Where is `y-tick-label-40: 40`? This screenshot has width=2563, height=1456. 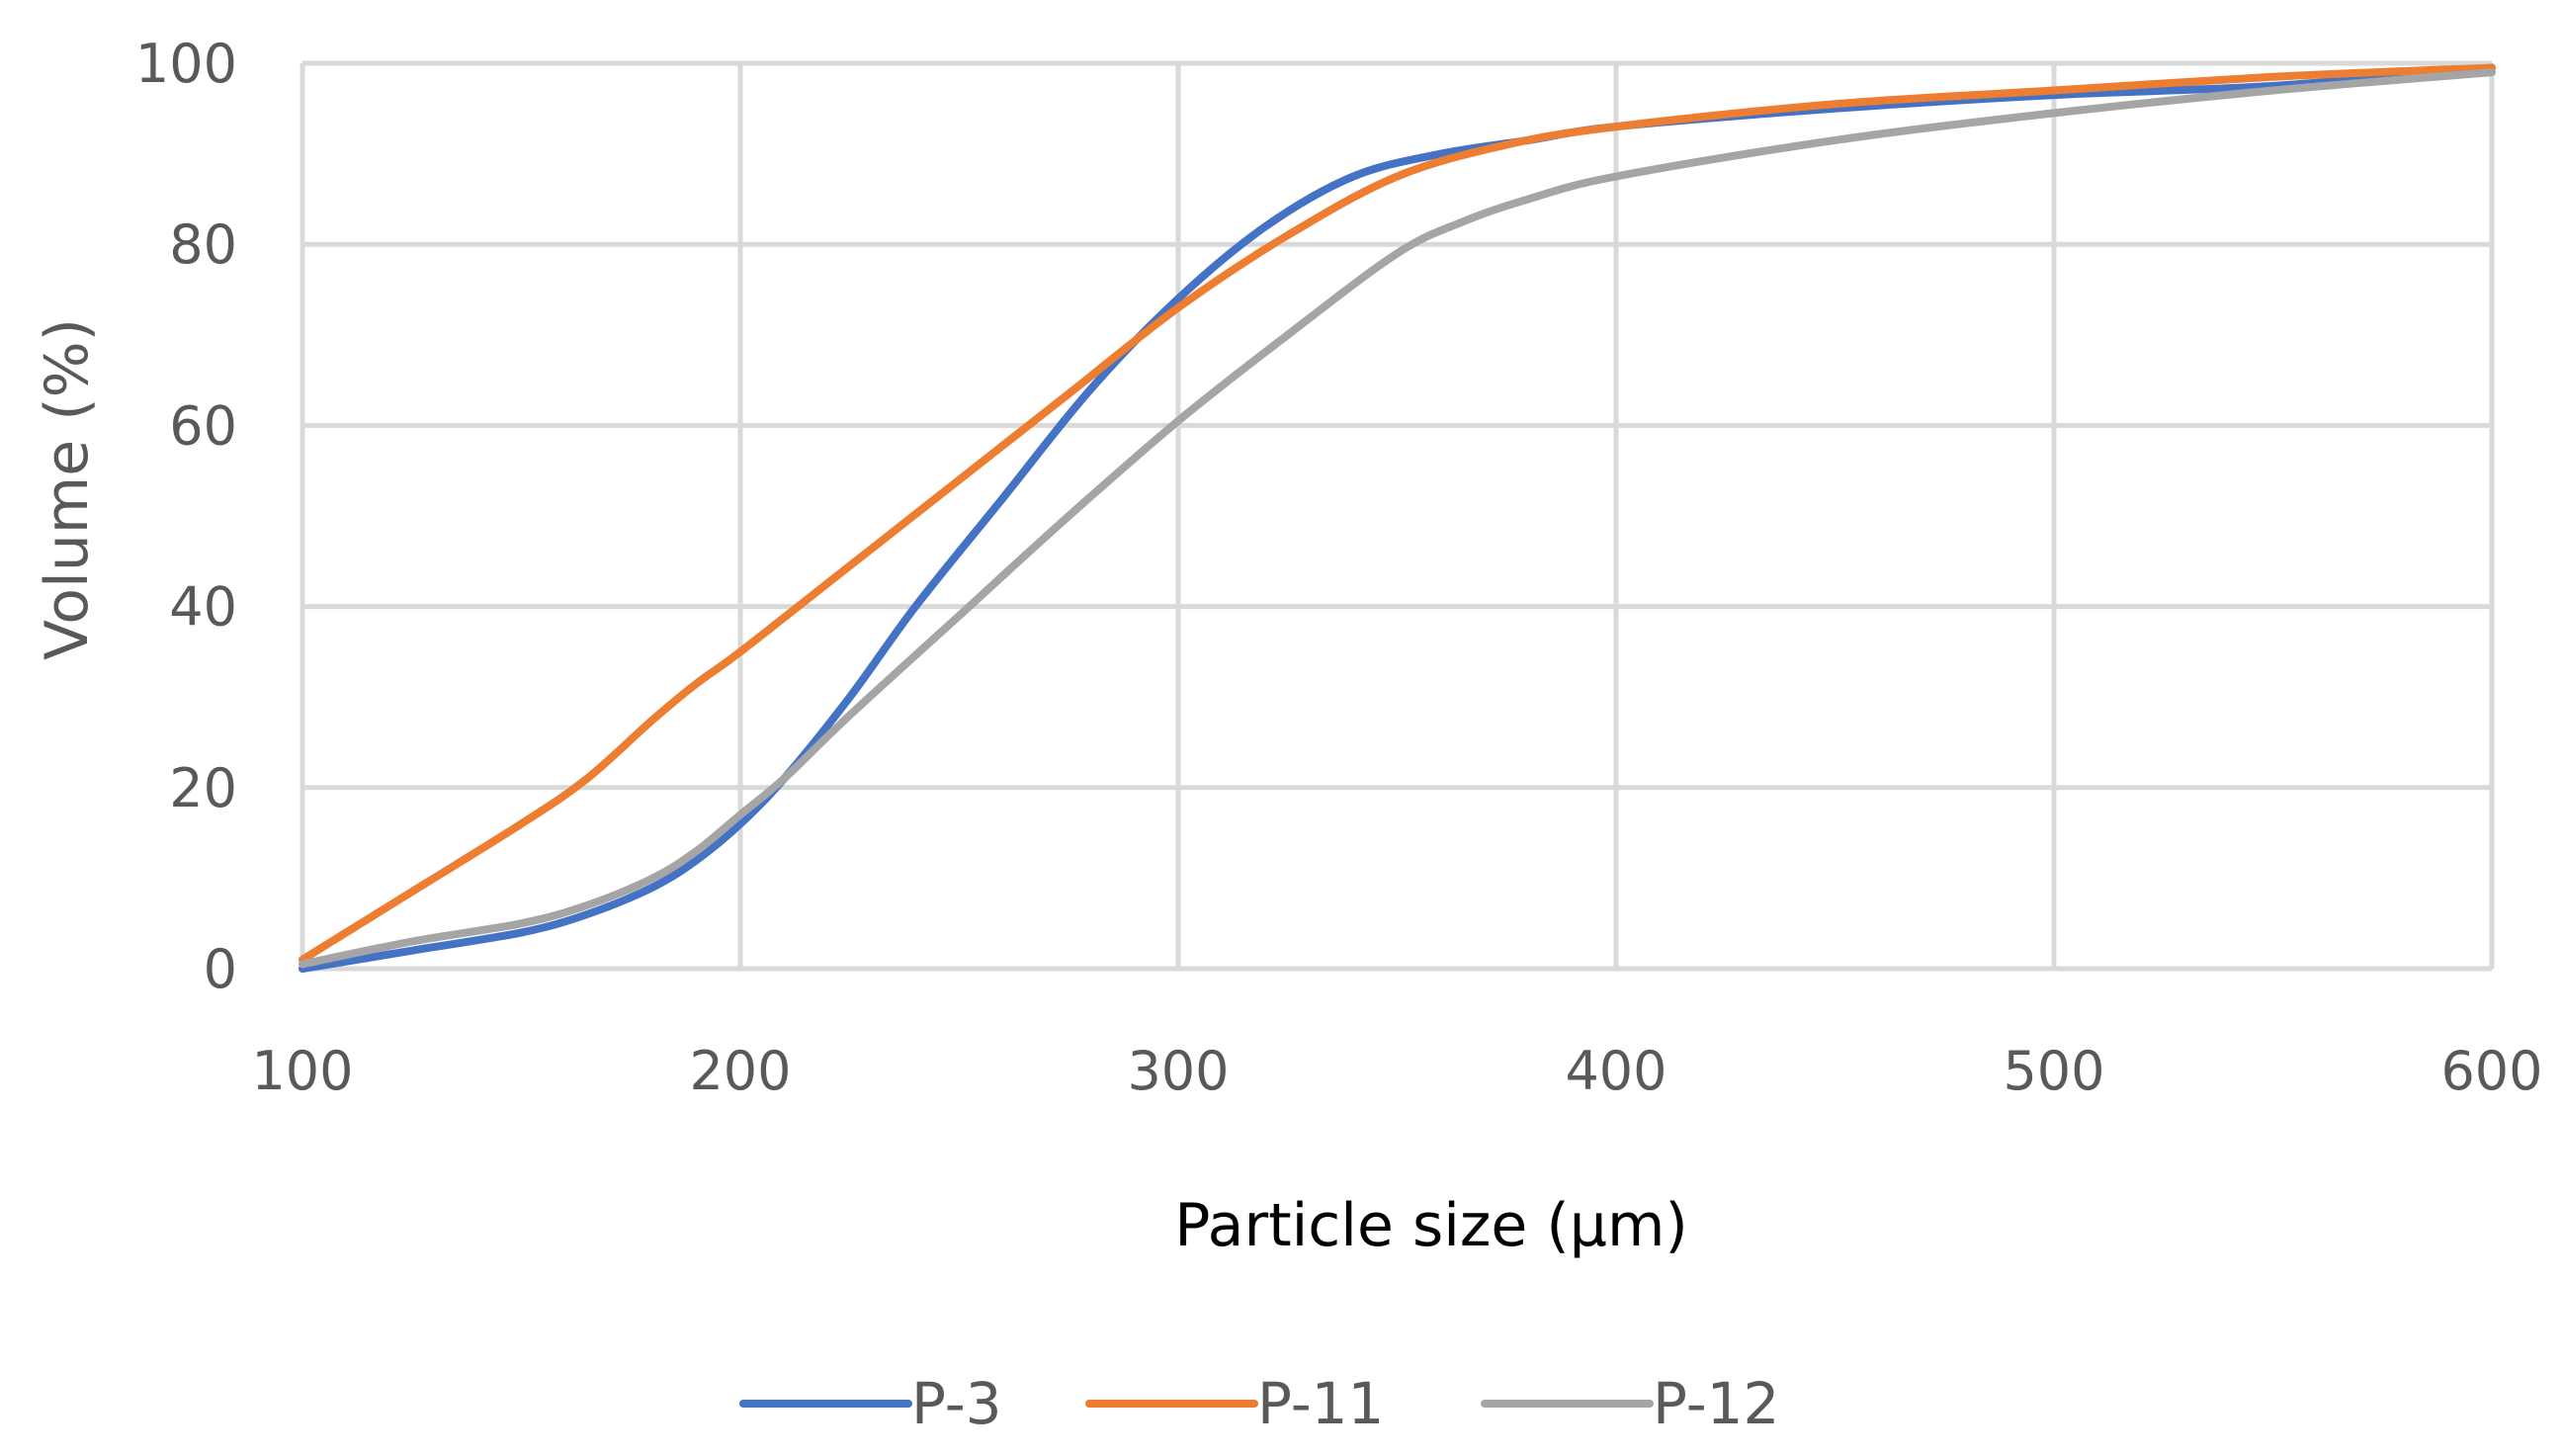
y-tick-label-40: 40 is located at coordinates (203, 607).